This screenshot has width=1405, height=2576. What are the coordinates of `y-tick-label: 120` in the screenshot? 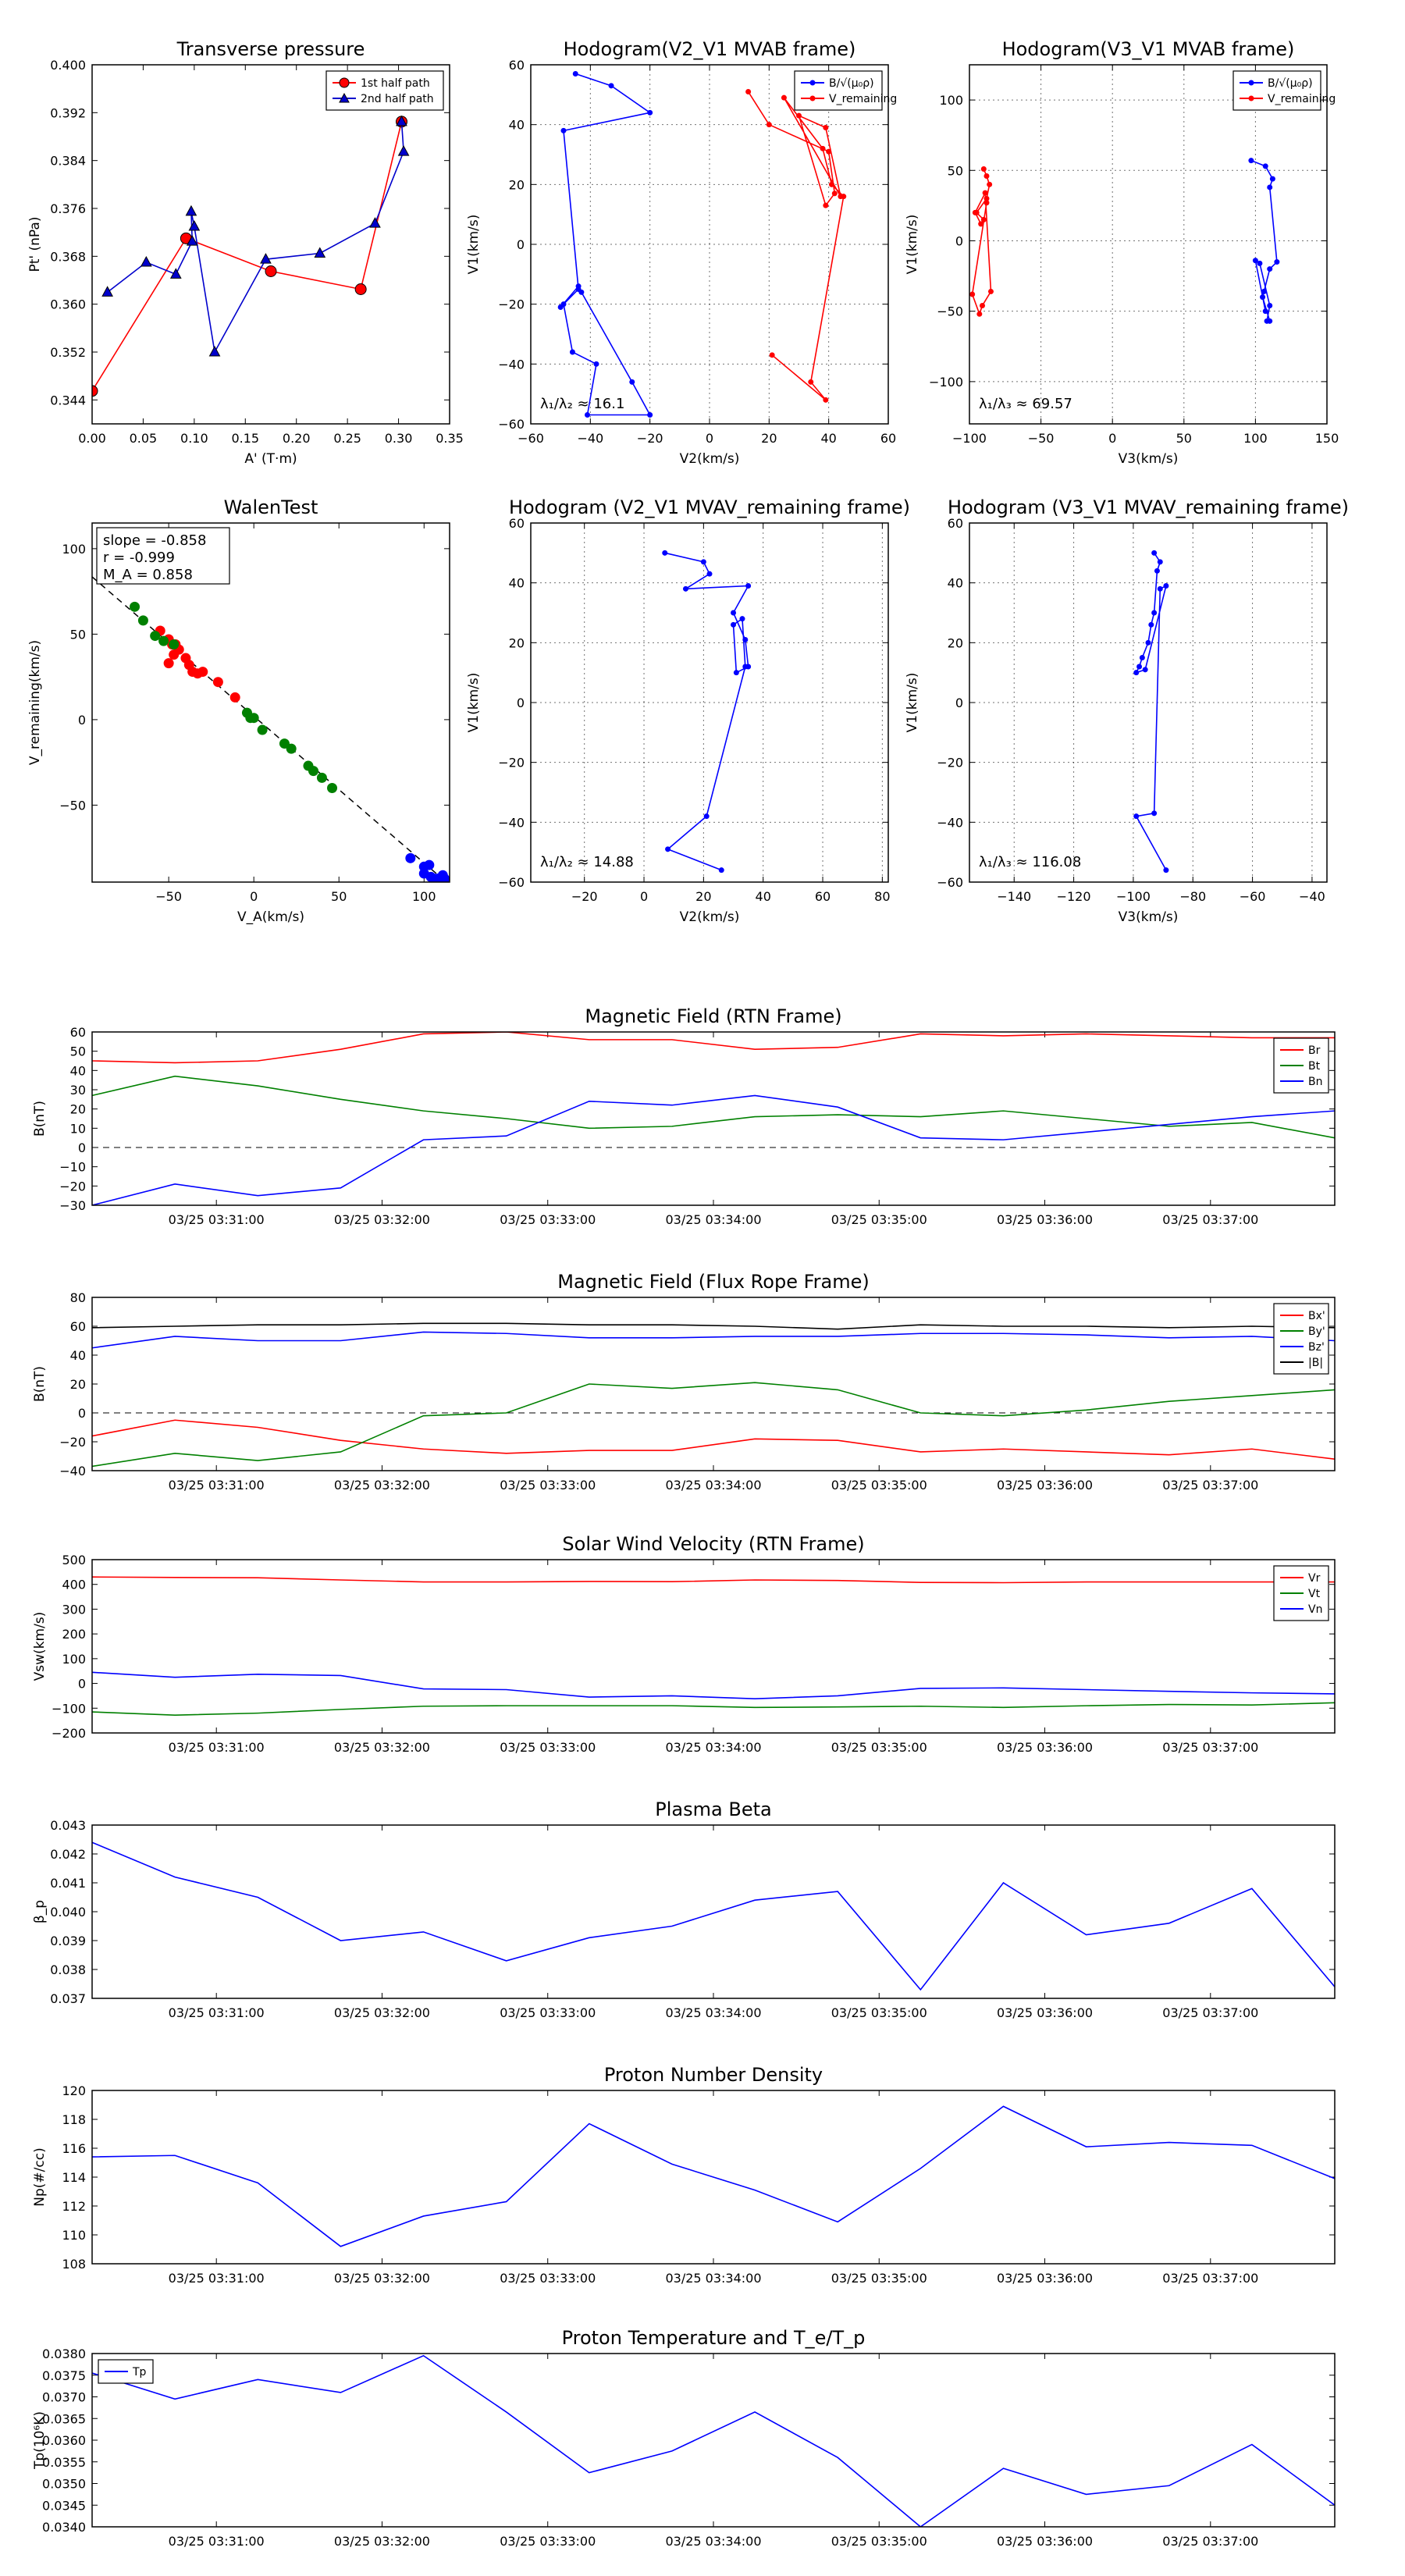 It's located at (74, 2090).